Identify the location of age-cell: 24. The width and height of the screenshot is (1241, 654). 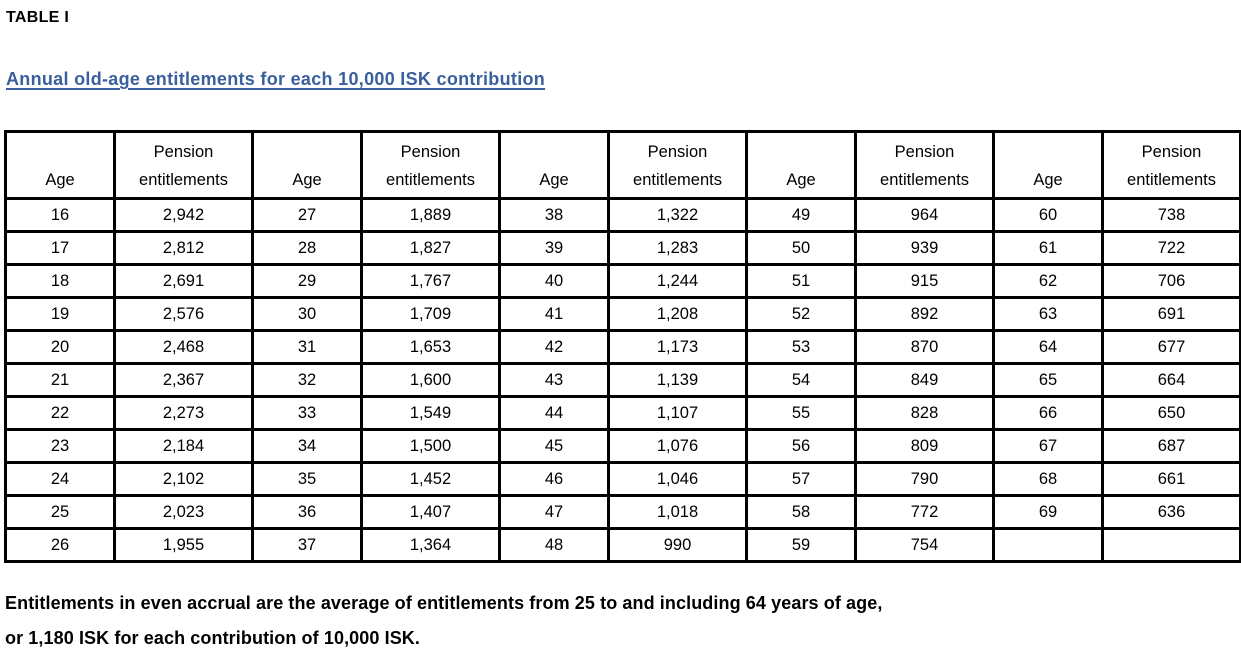
(60, 479).